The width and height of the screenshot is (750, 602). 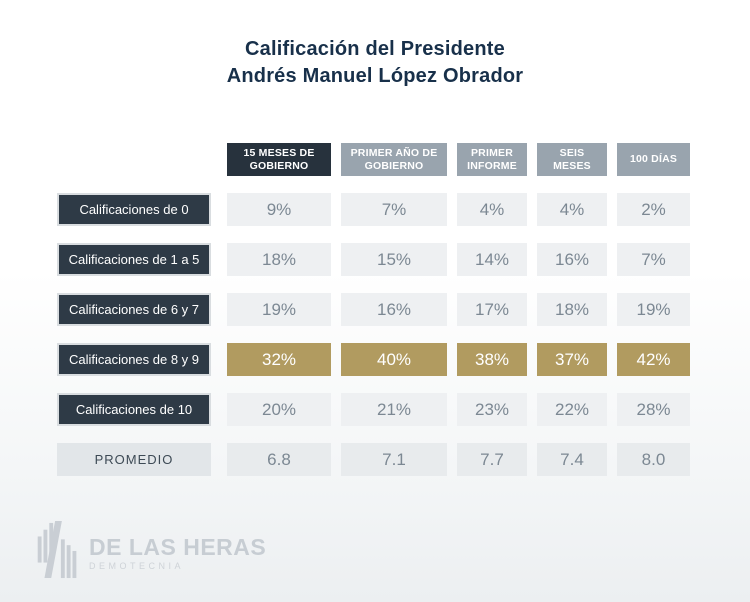 I want to click on row-label-4: Calificaciones de 10, so click(x=134, y=409).